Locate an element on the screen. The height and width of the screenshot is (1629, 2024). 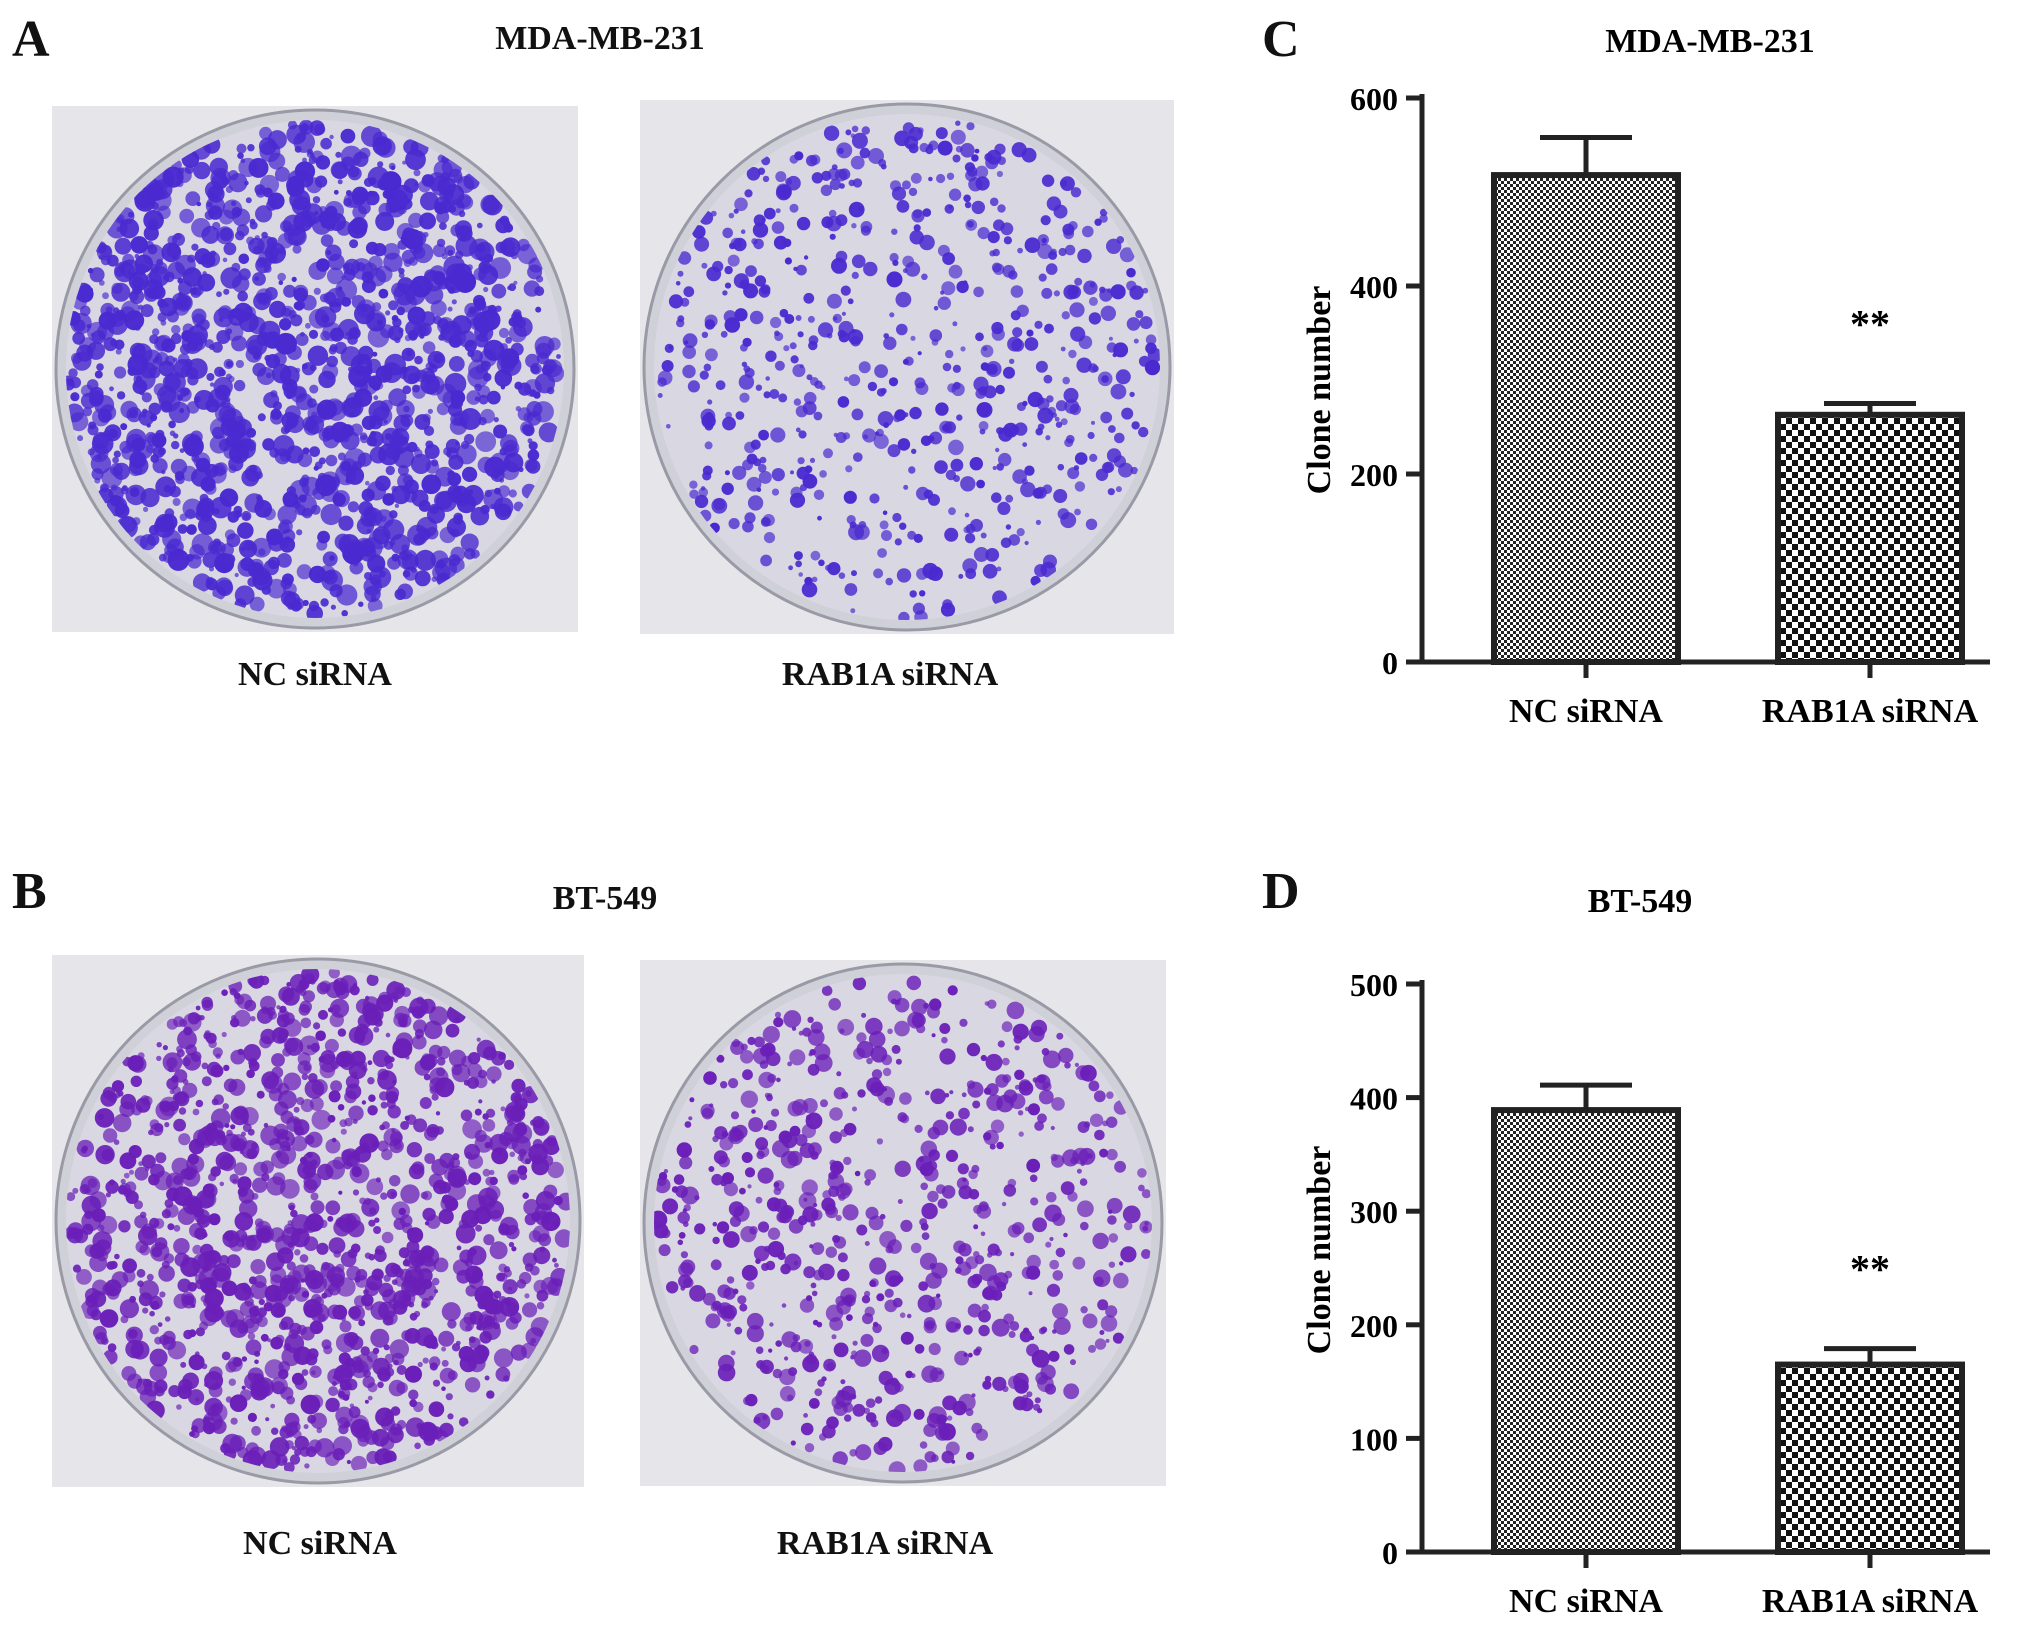
panel-a-left-caption: NC siRNA is located at coordinates (315, 674).